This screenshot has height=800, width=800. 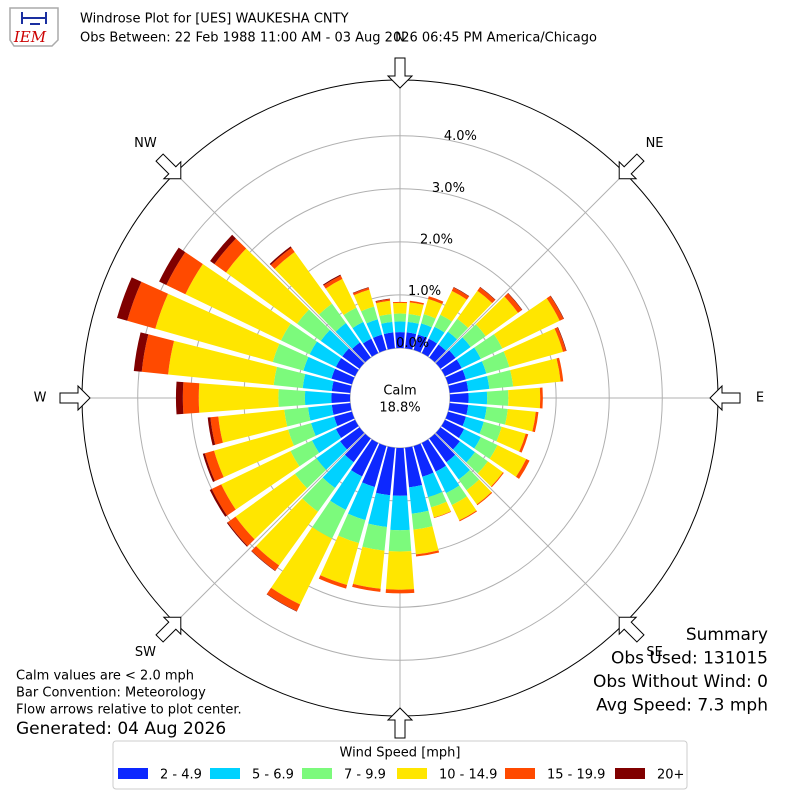 What do you see at coordinates (400, 38) in the screenshot?
I see `compass-label: N` at bounding box center [400, 38].